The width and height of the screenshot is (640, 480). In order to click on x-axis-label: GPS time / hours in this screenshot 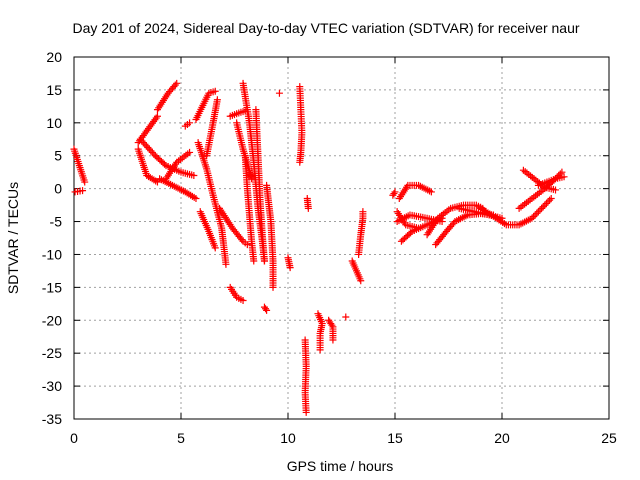, I will do `click(340, 466)`.